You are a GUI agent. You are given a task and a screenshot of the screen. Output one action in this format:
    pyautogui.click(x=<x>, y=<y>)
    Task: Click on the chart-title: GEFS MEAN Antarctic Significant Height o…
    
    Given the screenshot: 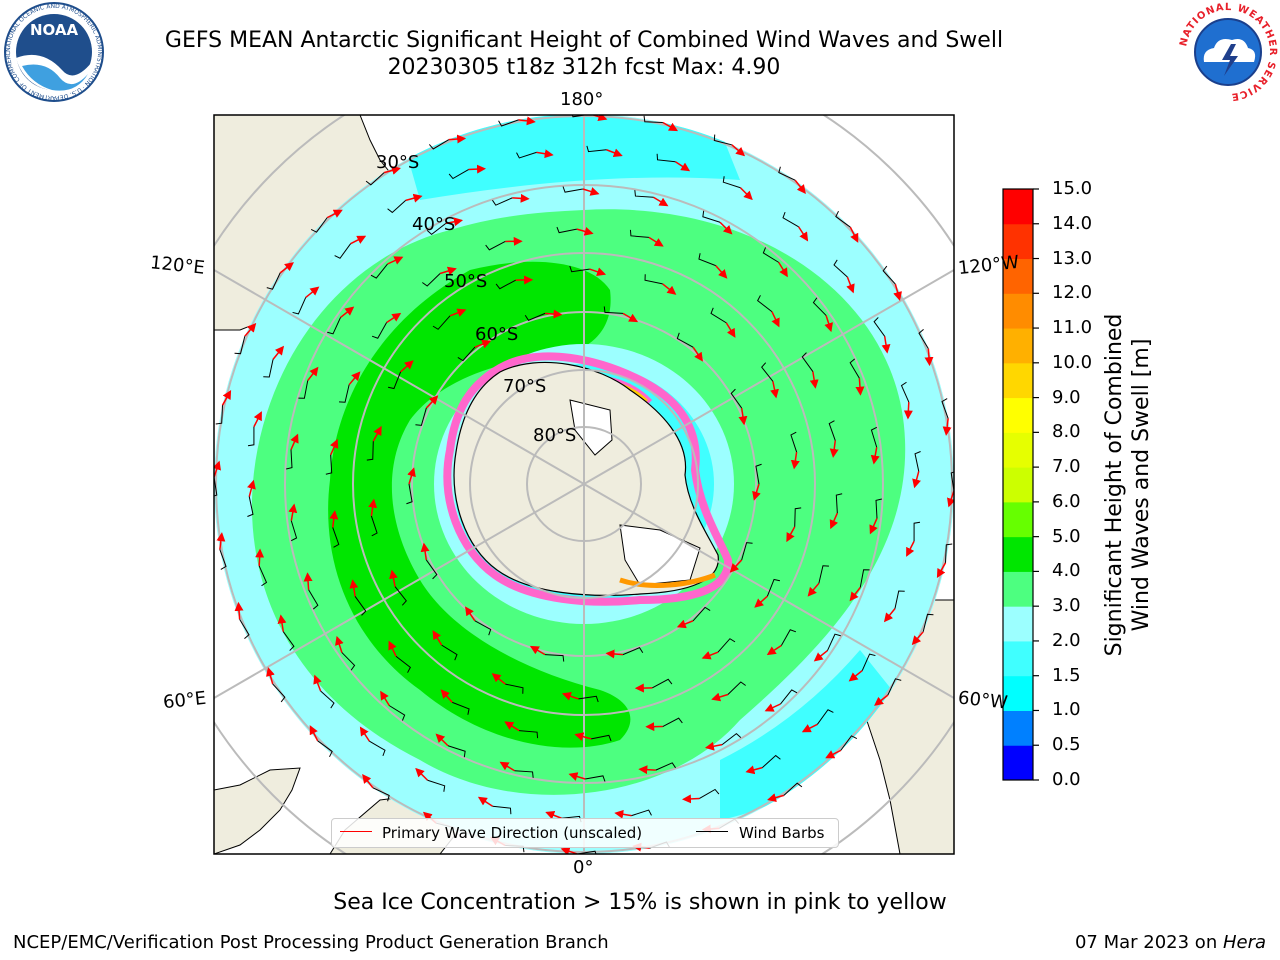 What is the action you would take?
    pyautogui.click(x=584, y=40)
    